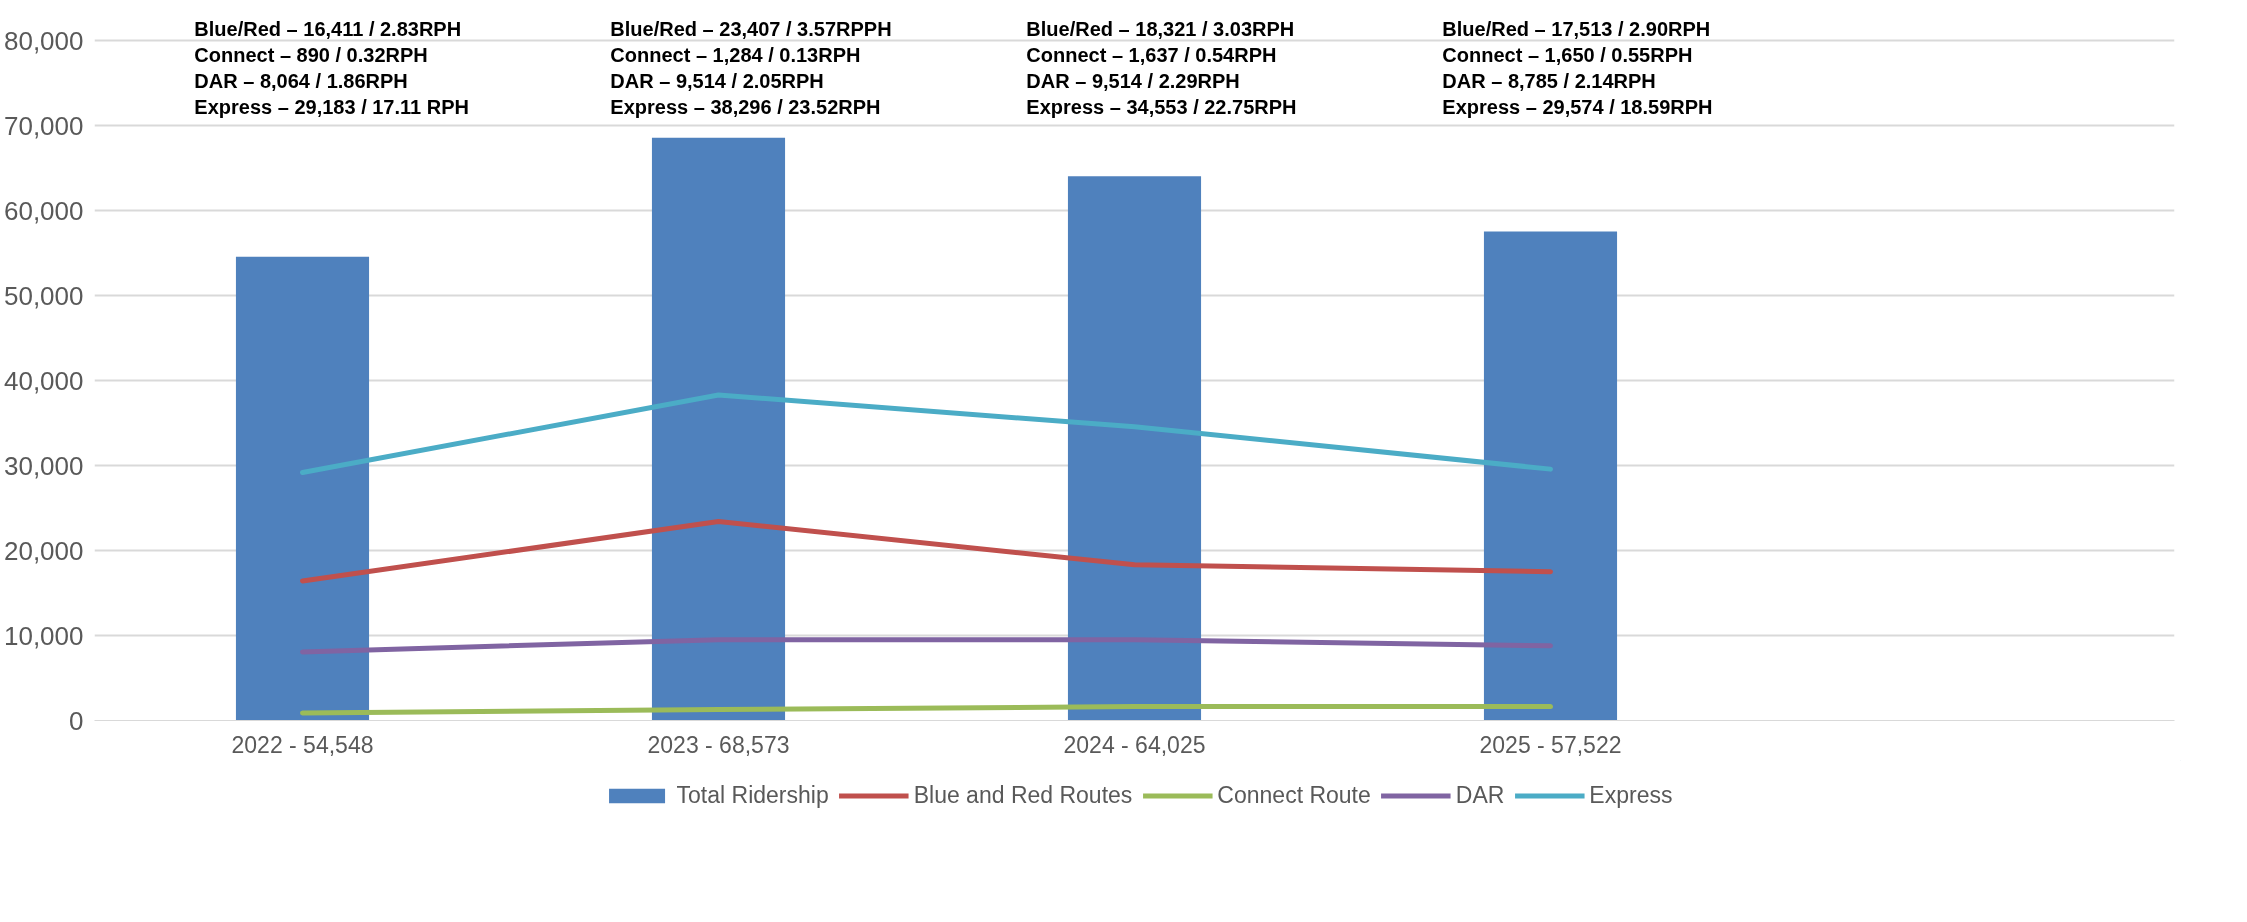 Image resolution: width=2247 pixels, height=922 pixels. What do you see at coordinates (1567, 54) in the screenshot?
I see `annotation: Connect – 1,650 / 0.55RPH` at bounding box center [1567, 54].